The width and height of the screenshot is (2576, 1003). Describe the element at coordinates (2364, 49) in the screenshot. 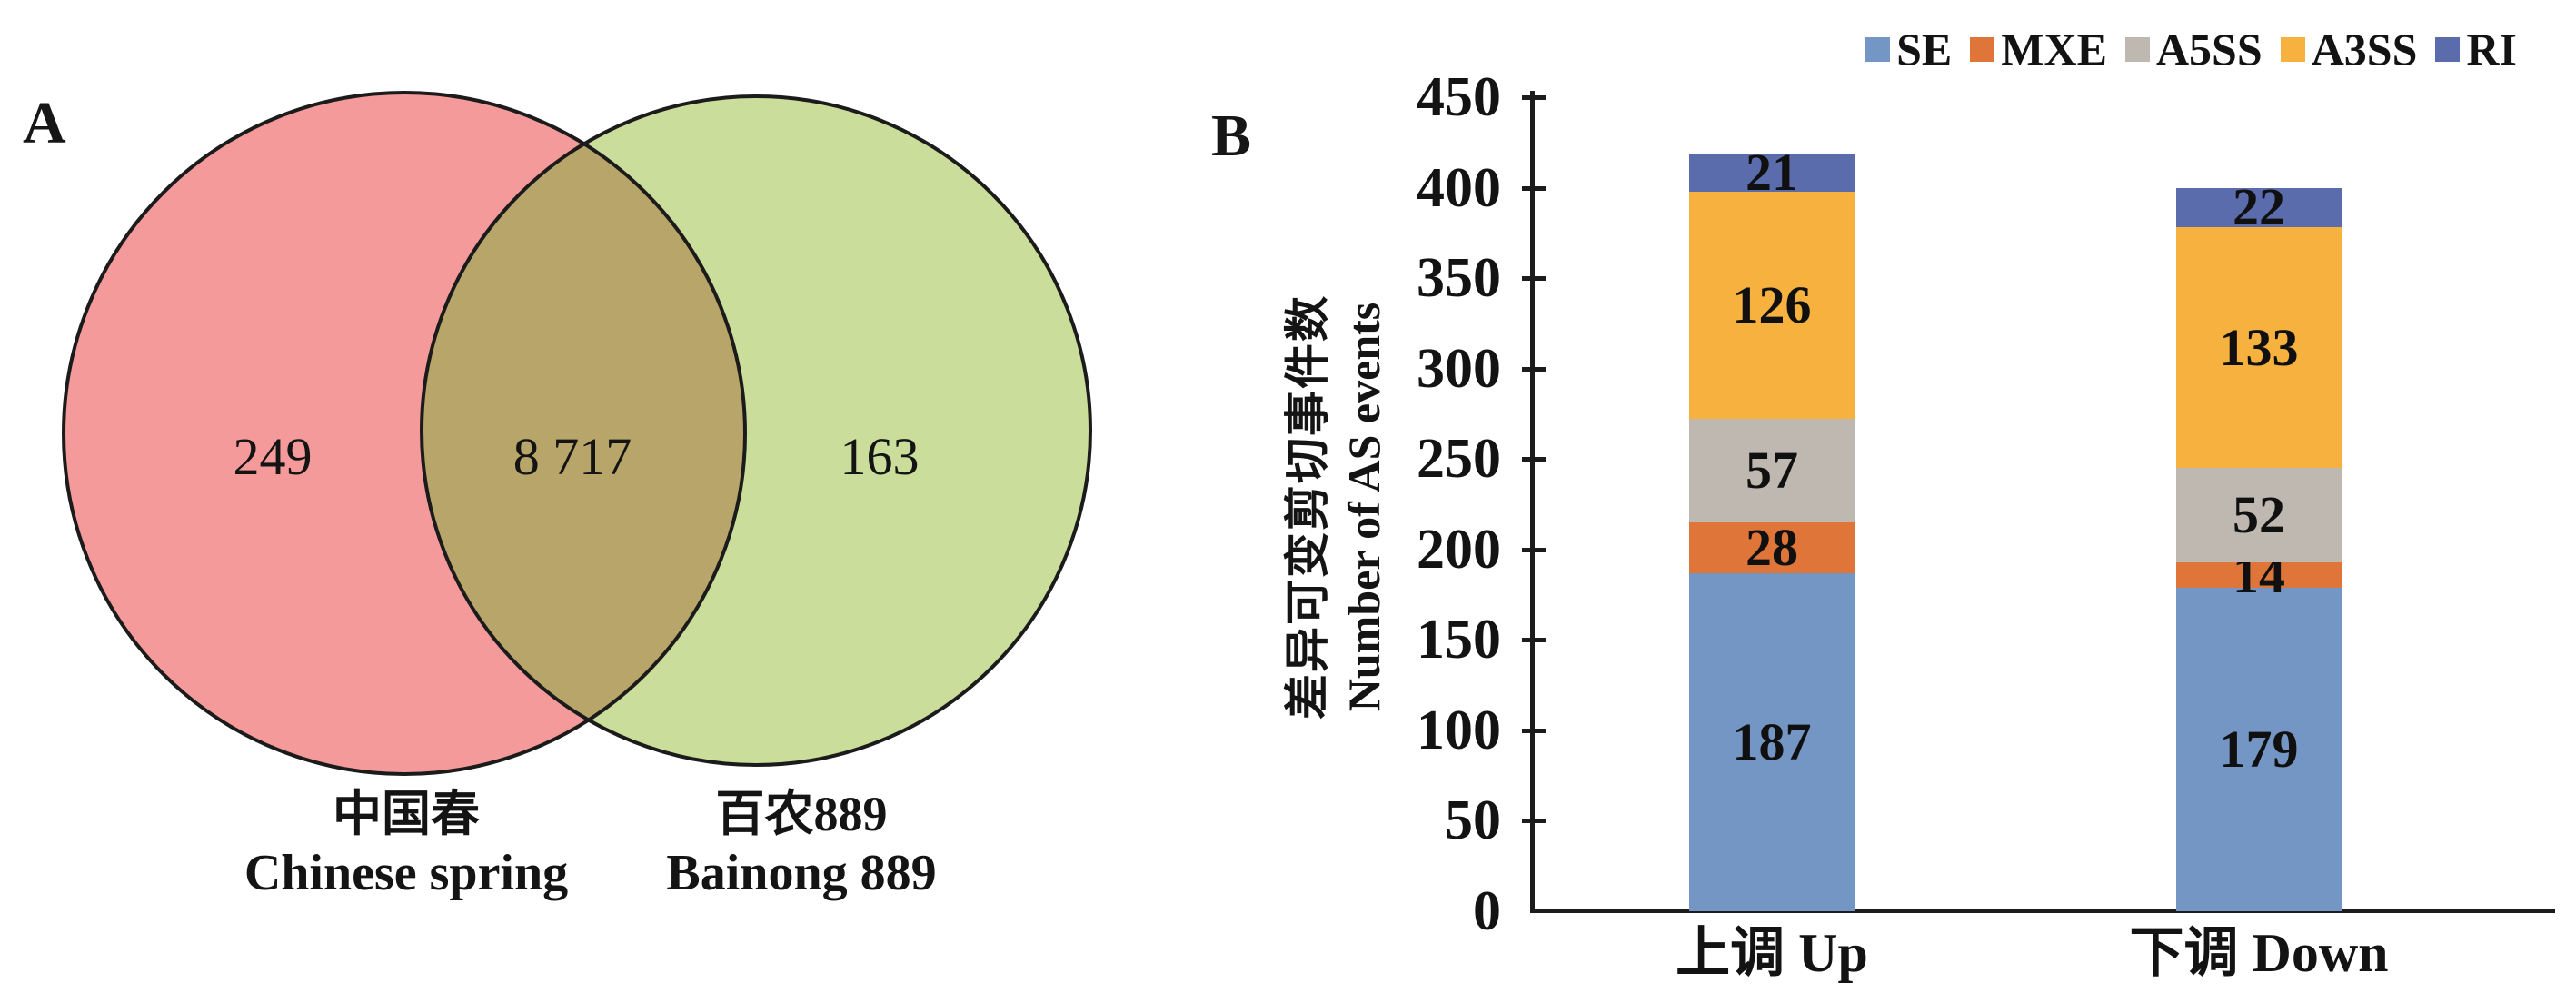

I see `legend-label: A3SS` at that location.